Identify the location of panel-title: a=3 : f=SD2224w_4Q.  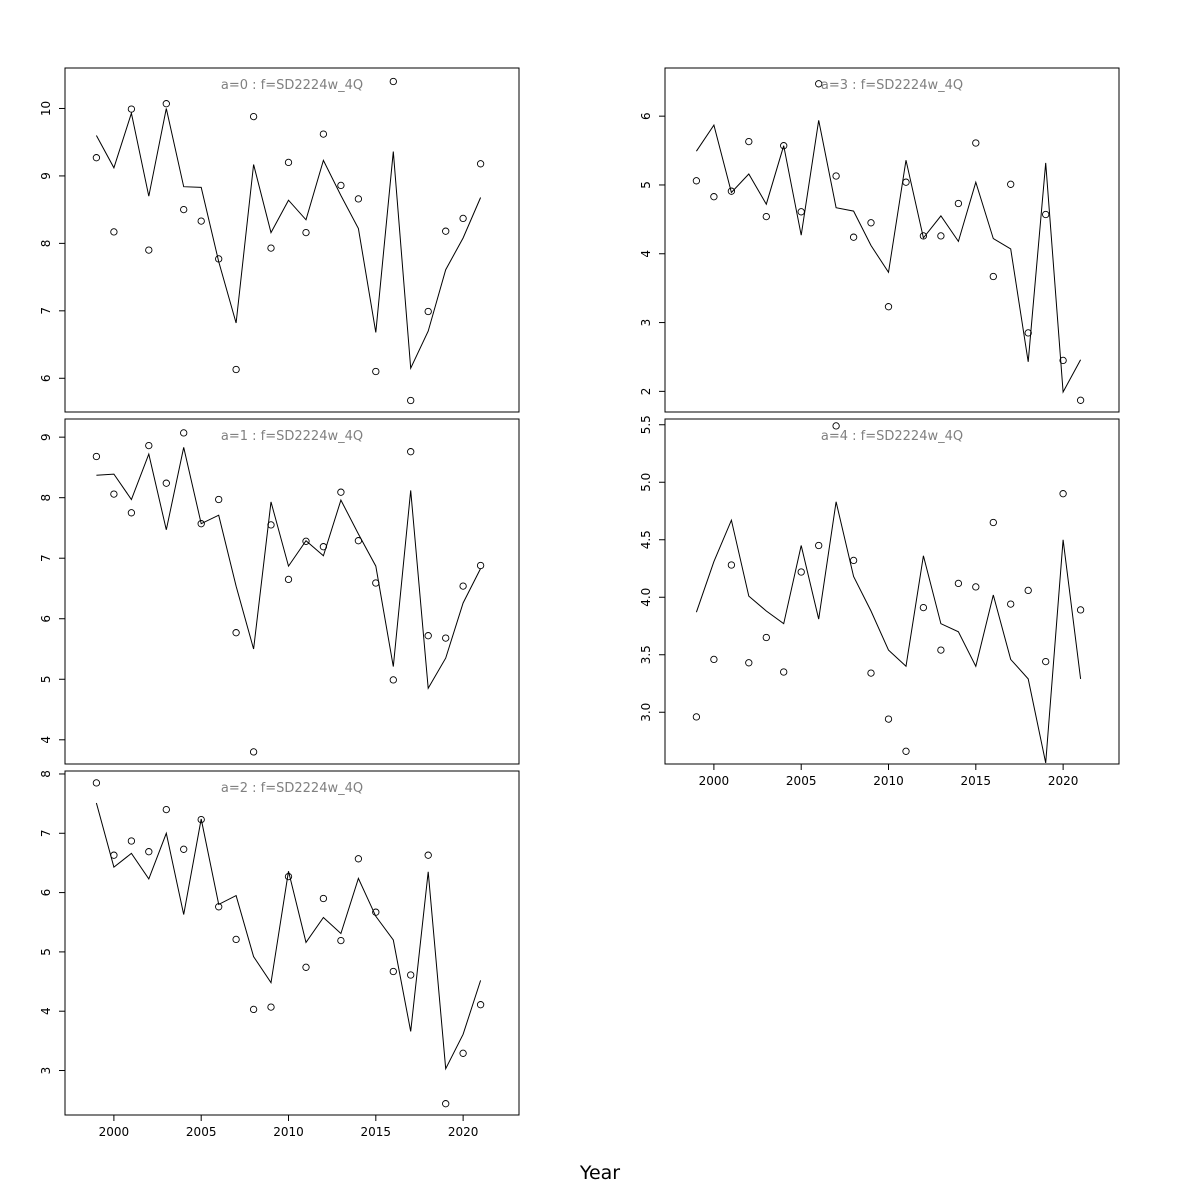
(892, 85).